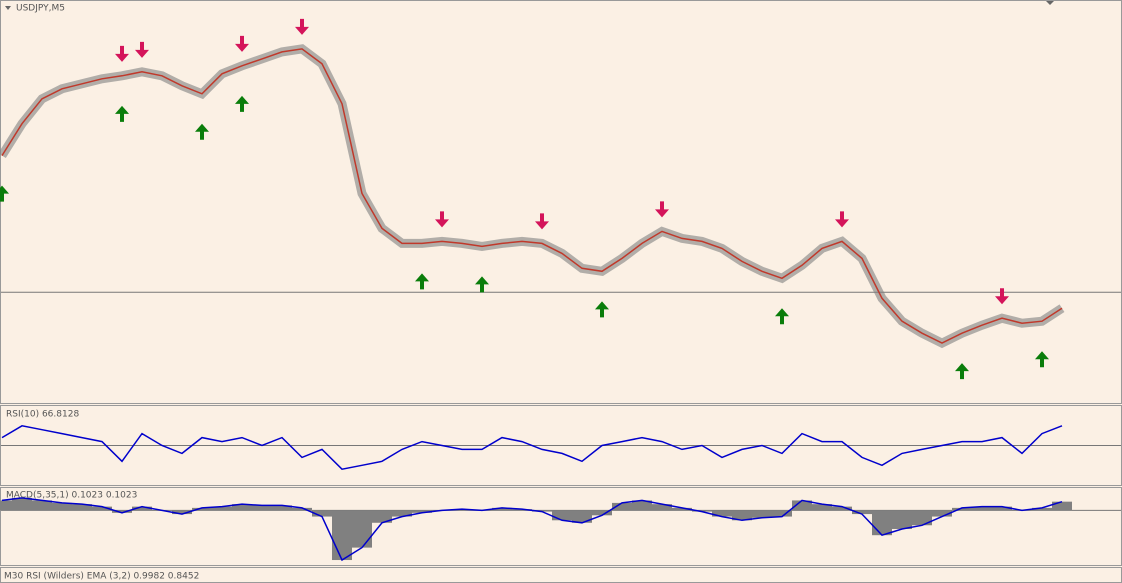 This screenshot has width=1122, height=583. What do you see at coordinates (532, 529) in the screenshot?
I see `macd-line` at bounding box center [532, 529].